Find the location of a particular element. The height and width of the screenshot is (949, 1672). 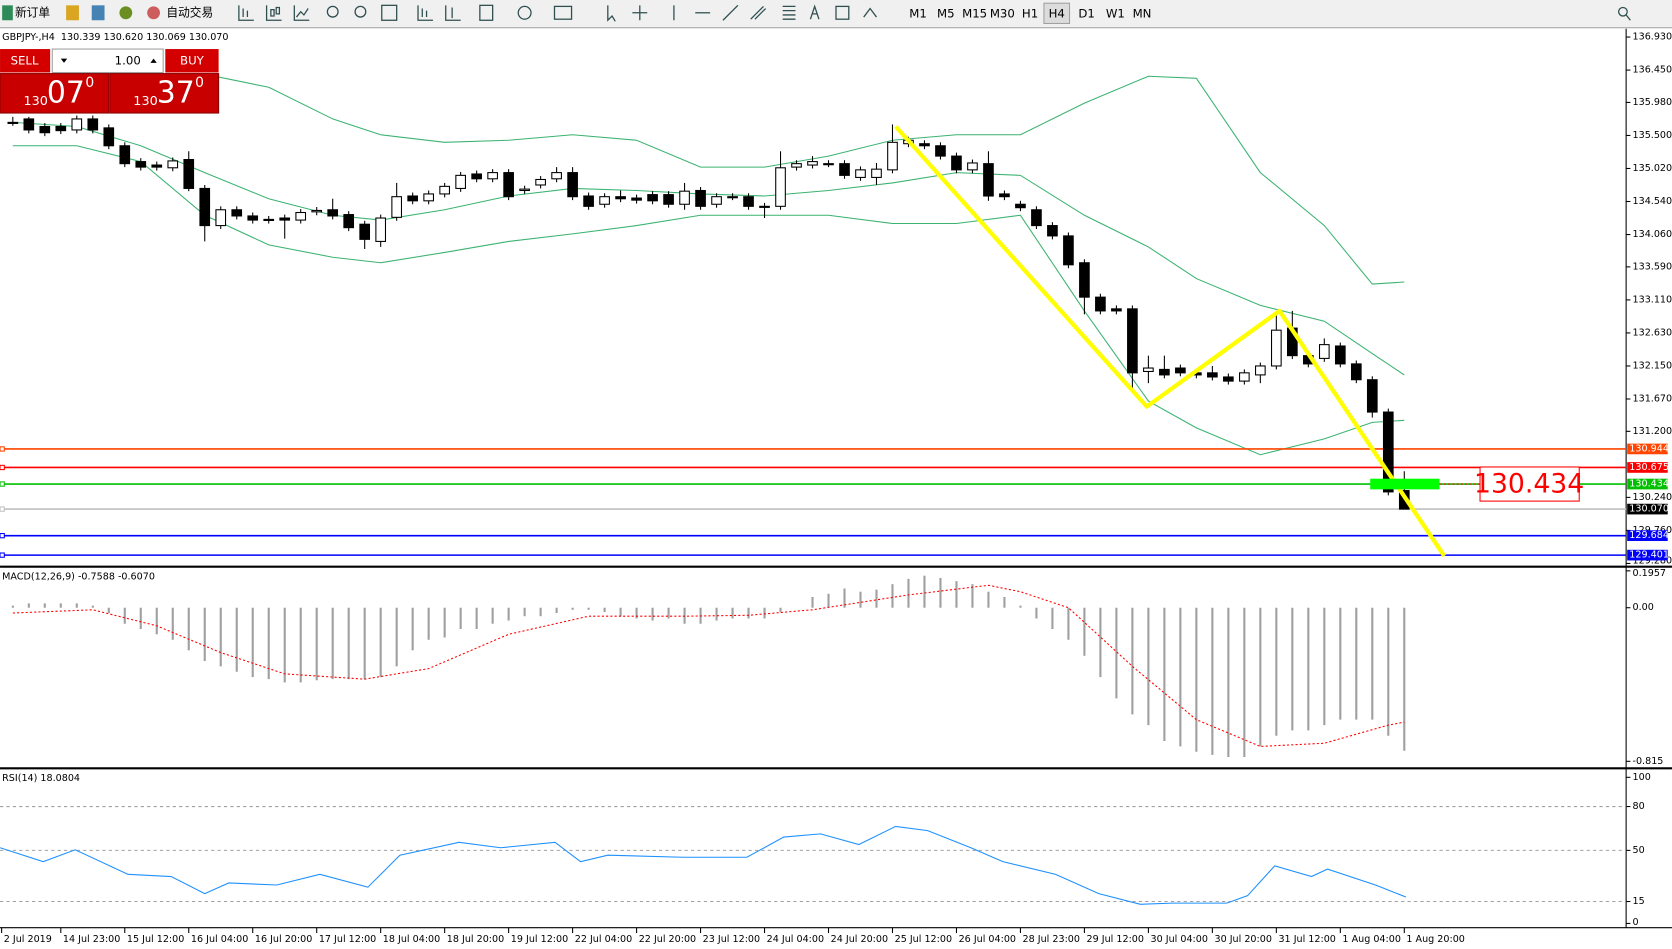

arrows-icon is located at coordinates (870, 12).